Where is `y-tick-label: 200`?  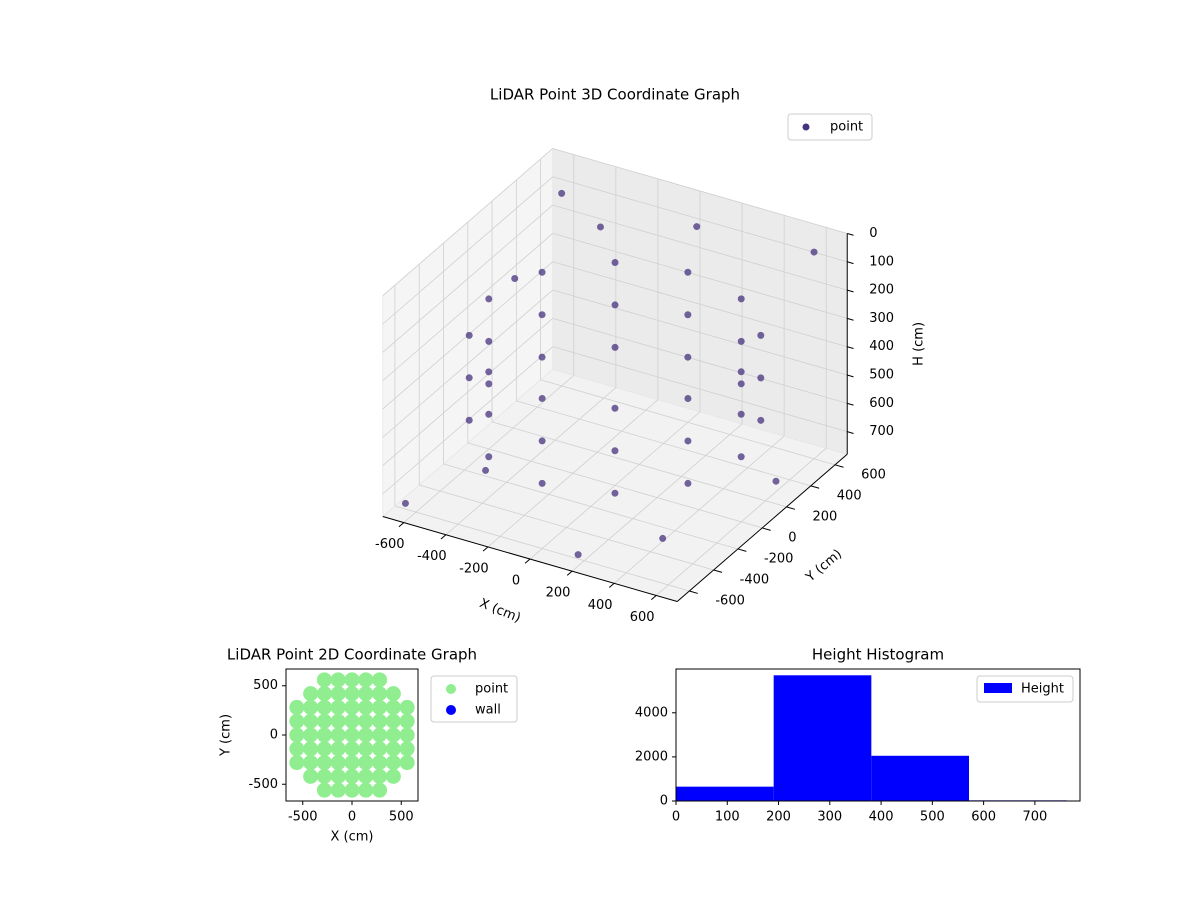 y-tick-label: 200 is located at coordinates (825, 516).